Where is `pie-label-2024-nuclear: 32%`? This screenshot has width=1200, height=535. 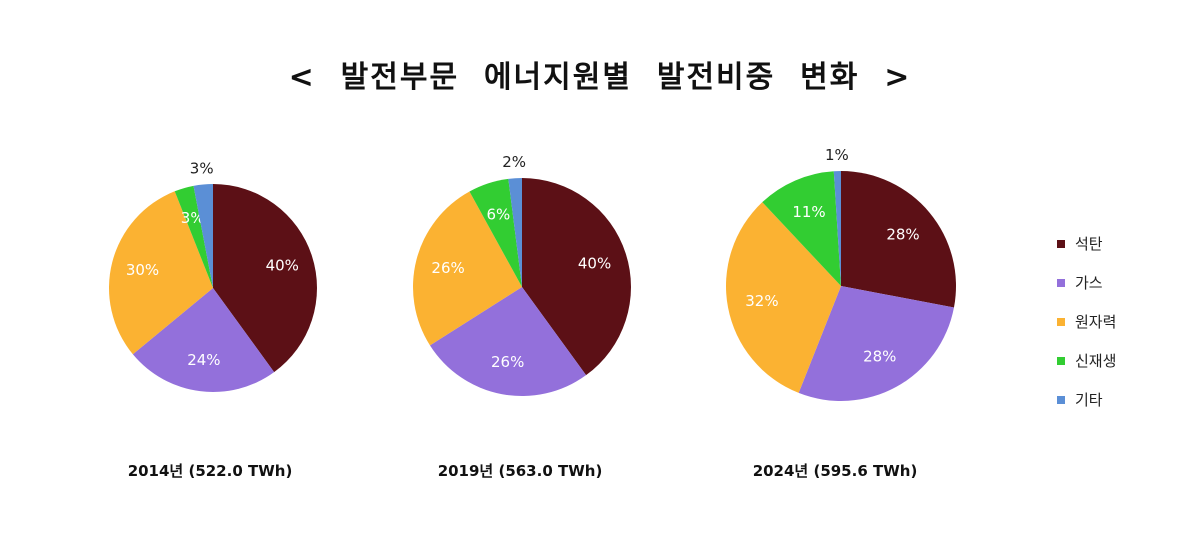 pie-label-2024-nuclear: 32% is located at coordinates (761, 301).